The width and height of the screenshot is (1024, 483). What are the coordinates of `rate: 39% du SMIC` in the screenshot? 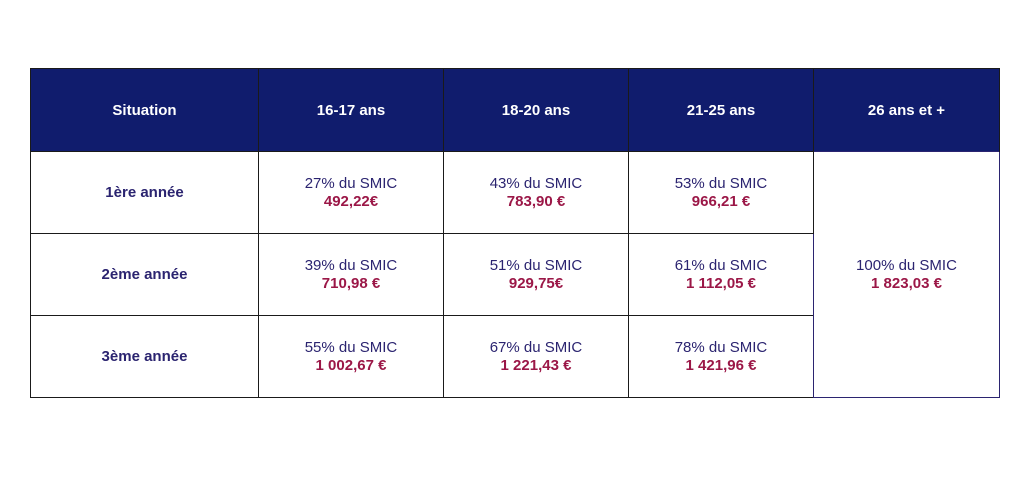 It's located at (351, 265).